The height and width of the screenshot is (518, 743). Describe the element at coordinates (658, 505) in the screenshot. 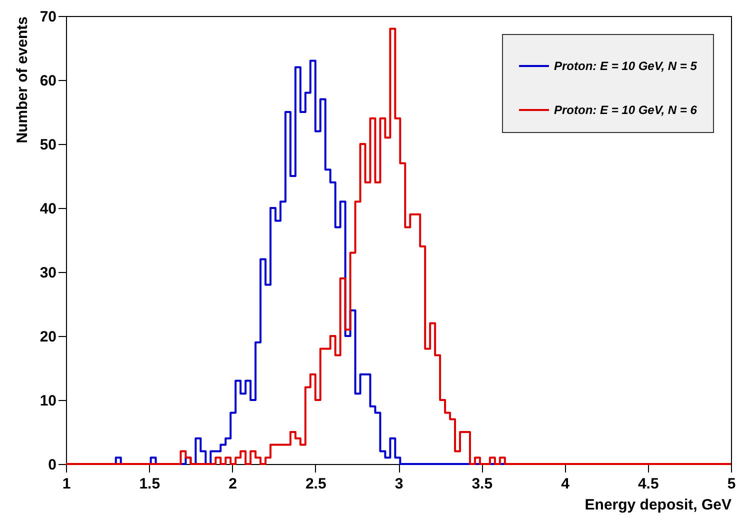

I see `x-axis-title: Energy deposit, GeV` at that location.